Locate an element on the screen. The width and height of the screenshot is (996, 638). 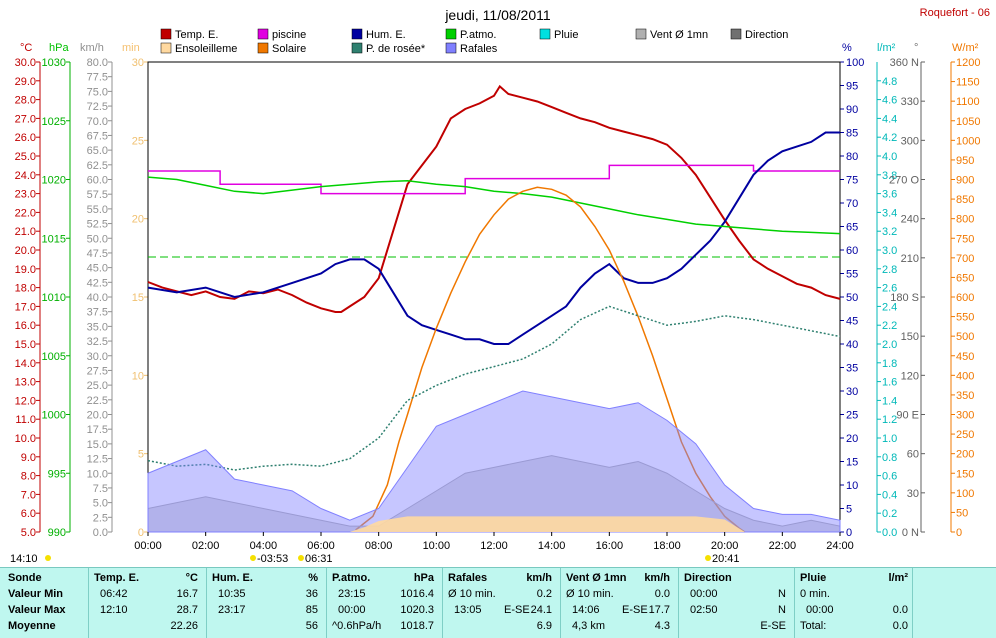
legend-label: Ensoleilleme is located at coordinates (206, 49).